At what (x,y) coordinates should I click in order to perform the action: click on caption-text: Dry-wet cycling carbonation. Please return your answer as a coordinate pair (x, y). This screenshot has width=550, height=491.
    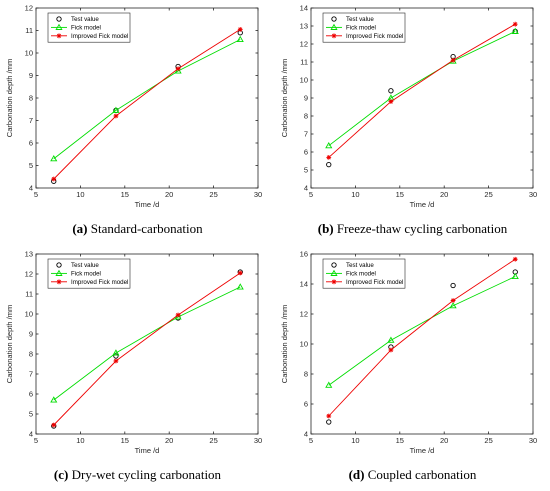
    Looking at the image, I should click on (146, 474).